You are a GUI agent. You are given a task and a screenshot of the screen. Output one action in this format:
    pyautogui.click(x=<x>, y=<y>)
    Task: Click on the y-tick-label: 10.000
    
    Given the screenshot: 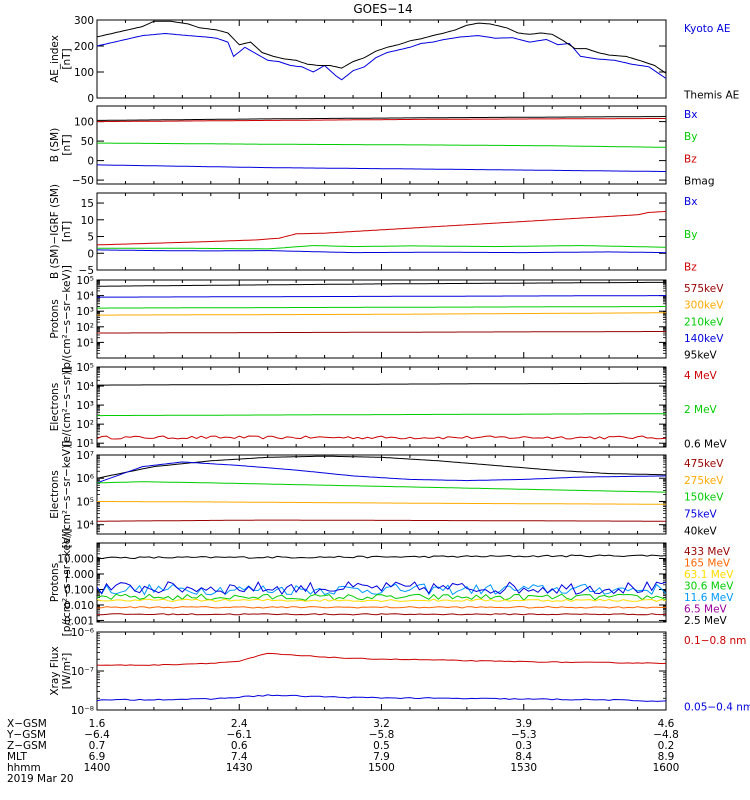 What is the action you would take?
    pyautogui.click(x=75, y=559)
    